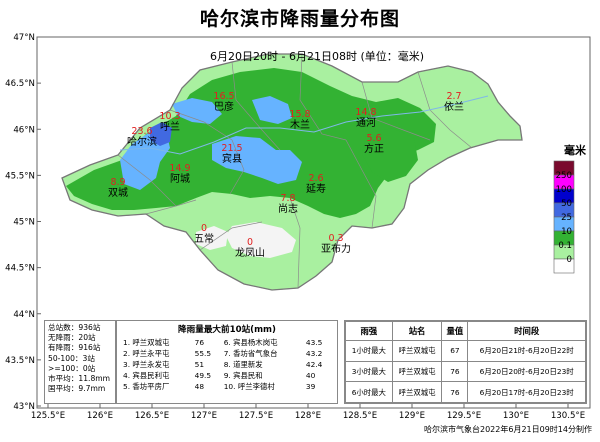  I want to click on songhua-river, so click(304, 125).